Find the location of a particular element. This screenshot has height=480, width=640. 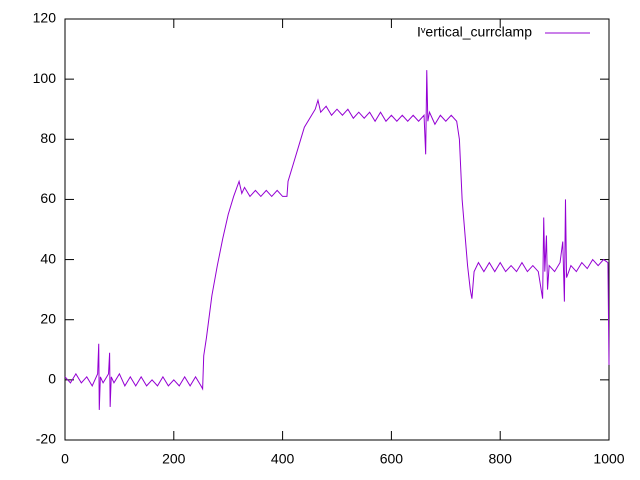

y-tick-label: 0 is located at coordinates (52, 379).